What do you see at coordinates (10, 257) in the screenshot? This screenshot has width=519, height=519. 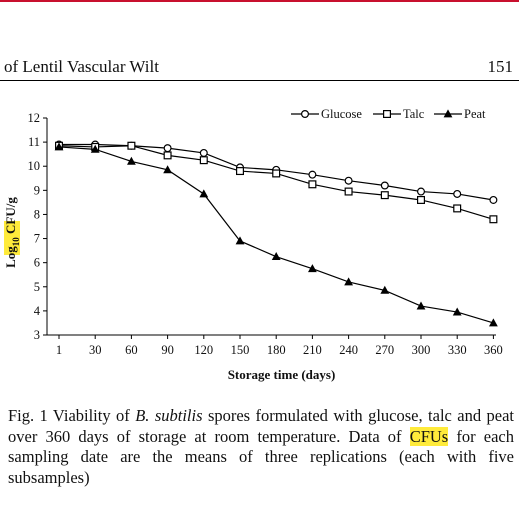 I see `y-label-log: Log` at bounding box center [10, 257].